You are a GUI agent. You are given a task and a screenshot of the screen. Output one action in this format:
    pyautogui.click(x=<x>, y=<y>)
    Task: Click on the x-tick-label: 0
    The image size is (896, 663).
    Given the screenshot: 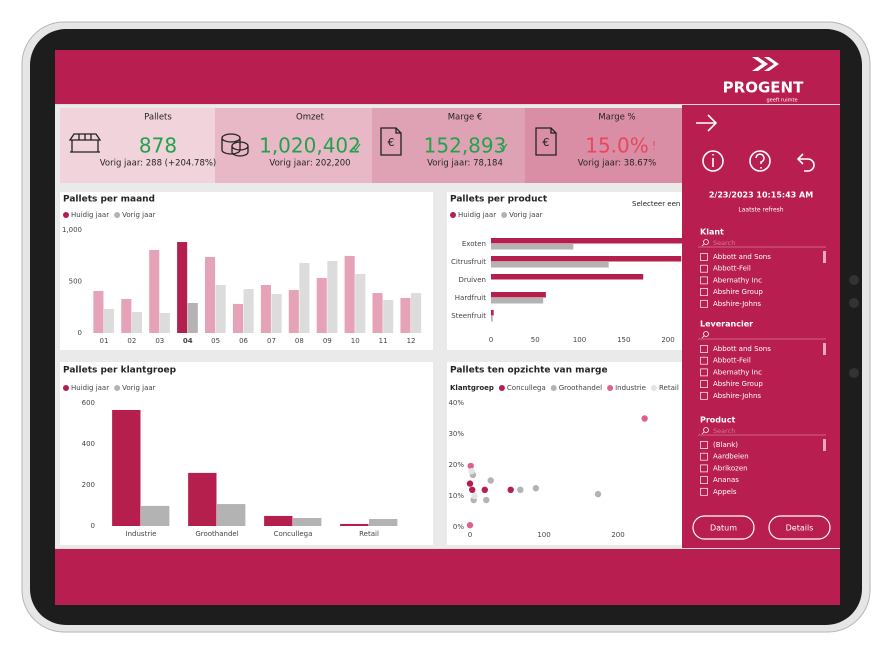 What is the action you would take?
    pyautogui.click(x=470, y=535)
    